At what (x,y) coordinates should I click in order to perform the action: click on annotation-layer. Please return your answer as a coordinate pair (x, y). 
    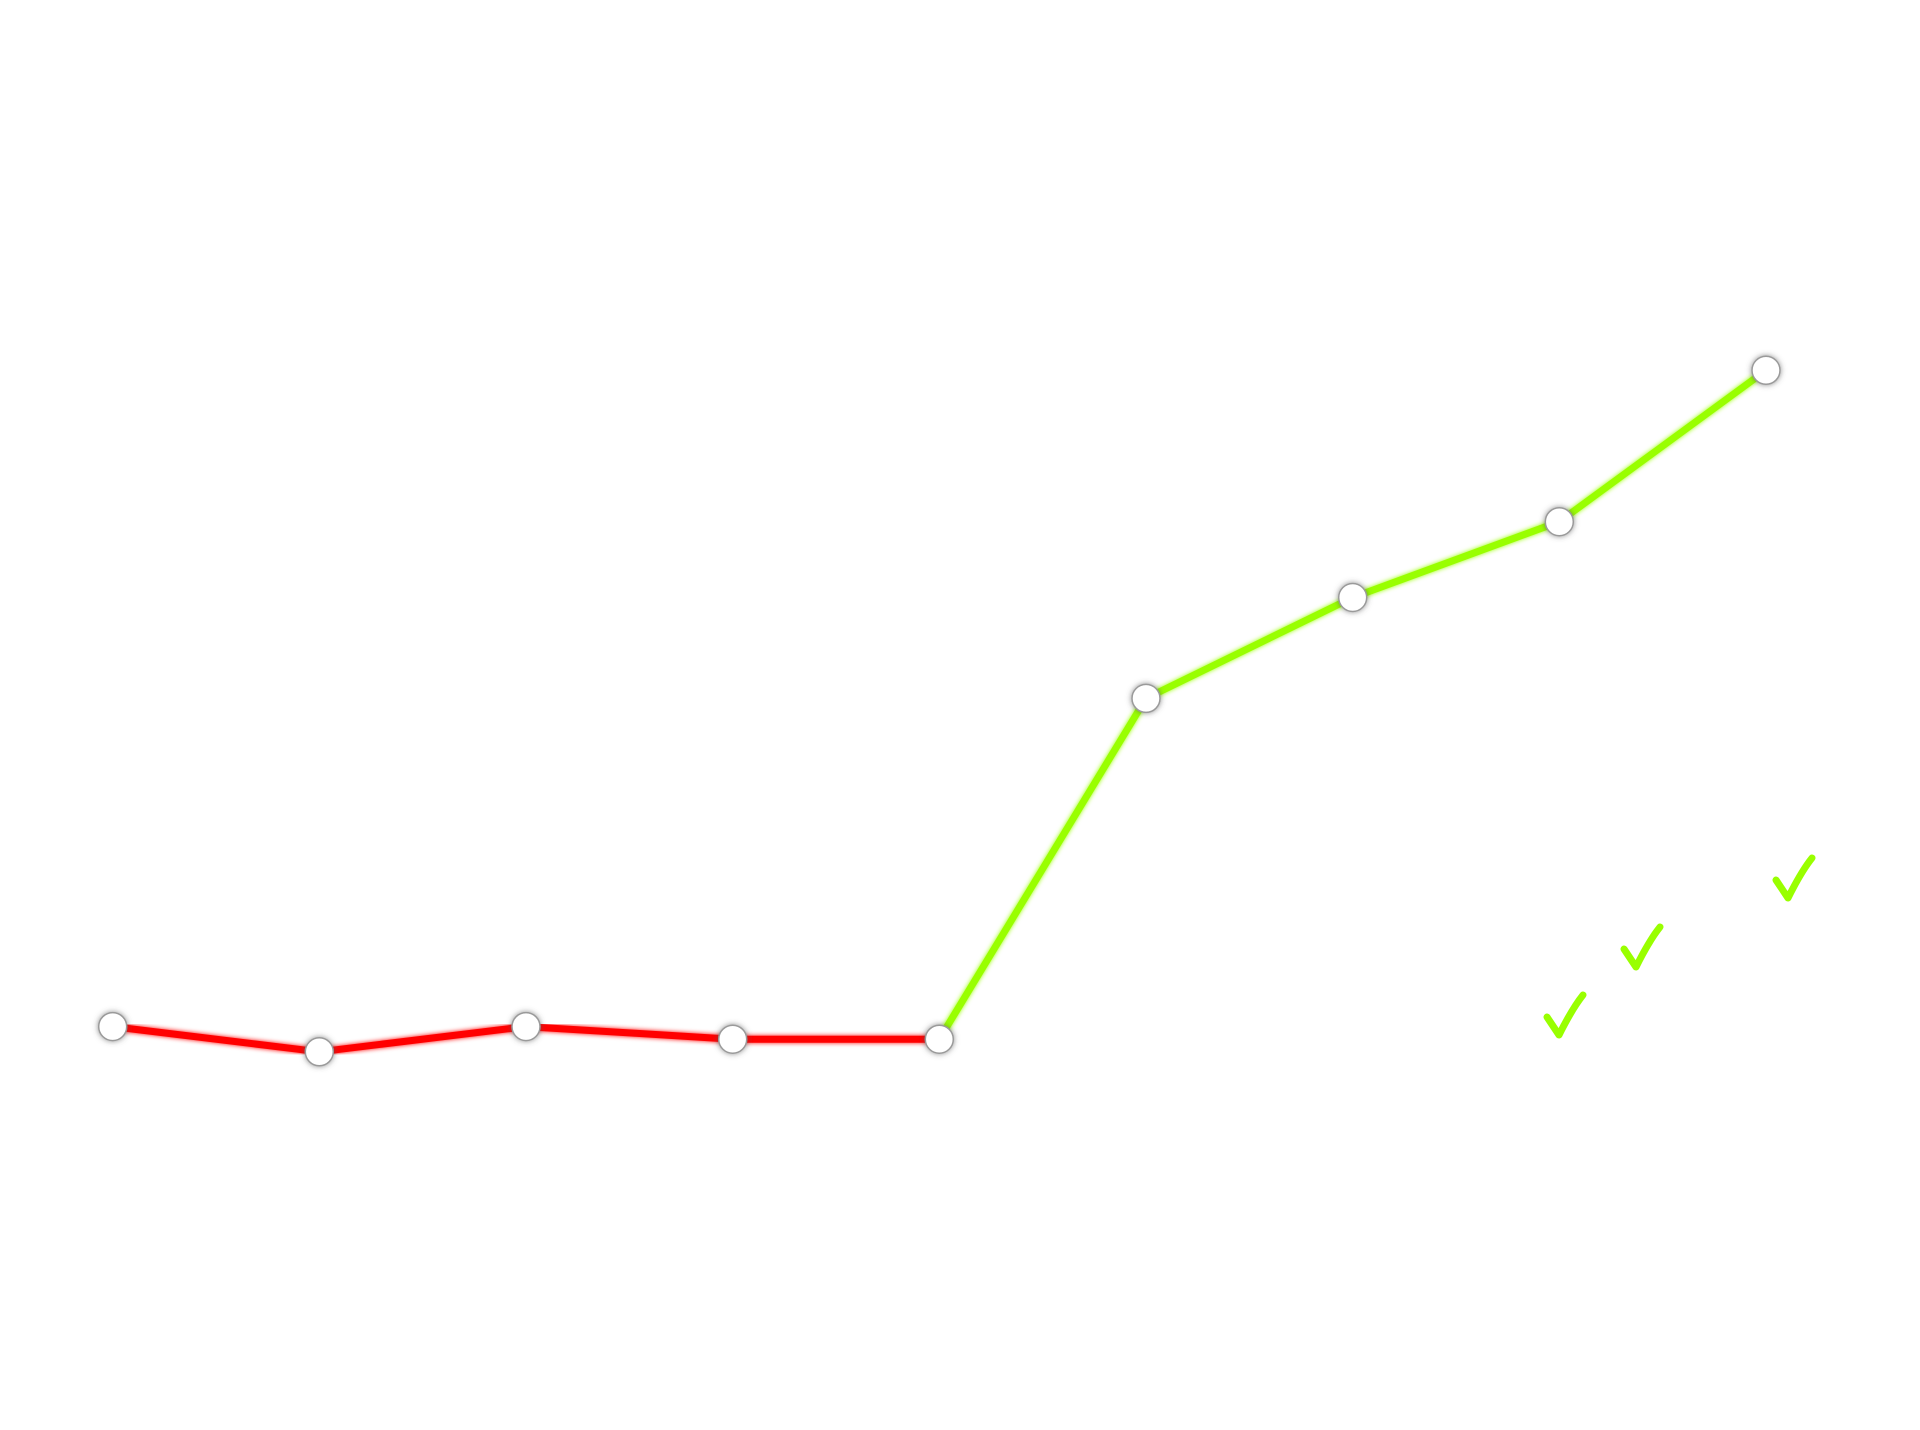
    Looking at the image, I should click on (1679, 946).